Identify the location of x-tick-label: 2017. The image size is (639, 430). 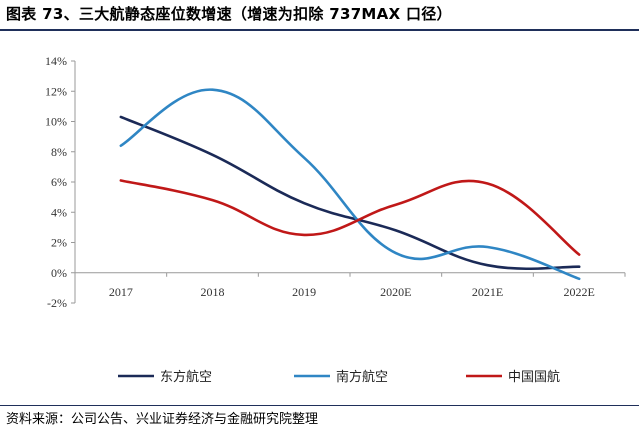
(121, 292).